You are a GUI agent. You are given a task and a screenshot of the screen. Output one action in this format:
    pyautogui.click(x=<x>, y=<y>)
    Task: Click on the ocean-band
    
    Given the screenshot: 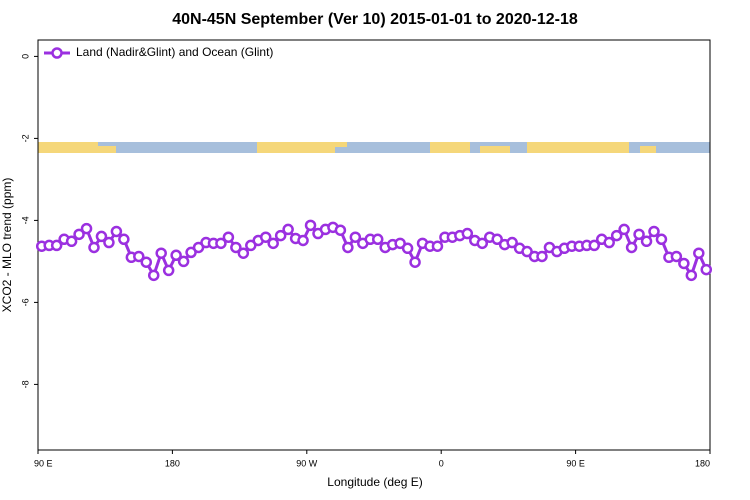 What is the action you would take?
    pyautogui.click(x=374, y=147)
    